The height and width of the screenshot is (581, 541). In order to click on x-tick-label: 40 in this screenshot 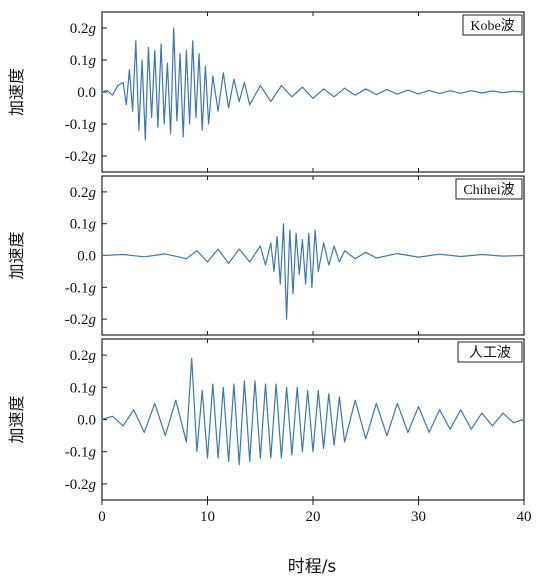, I will do `click(524, 517)`.